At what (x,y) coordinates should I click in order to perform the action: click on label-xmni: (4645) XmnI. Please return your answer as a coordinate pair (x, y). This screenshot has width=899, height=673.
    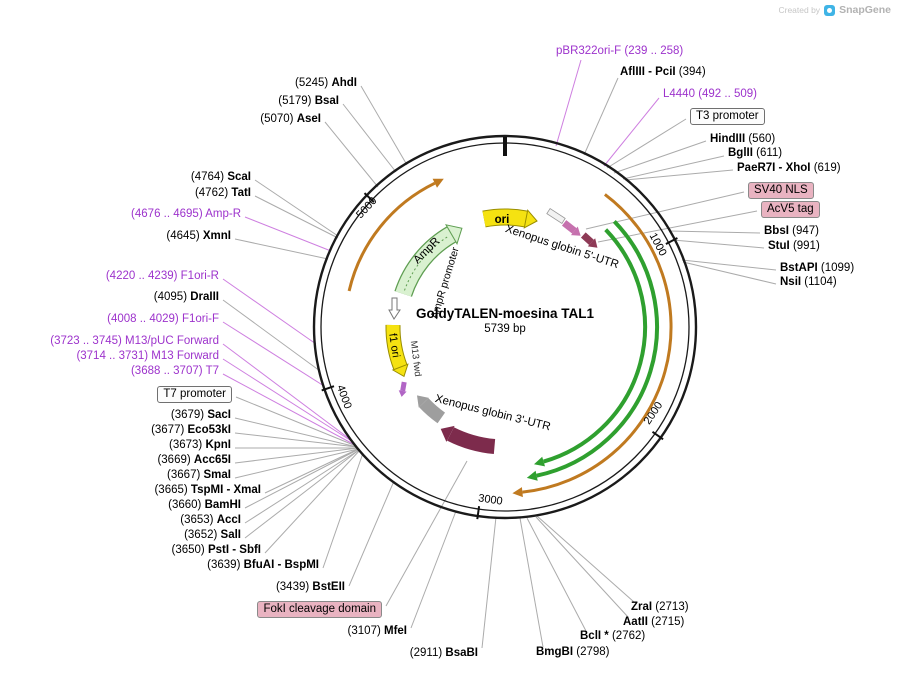
    Looking at the image, I should click on (198, 236).